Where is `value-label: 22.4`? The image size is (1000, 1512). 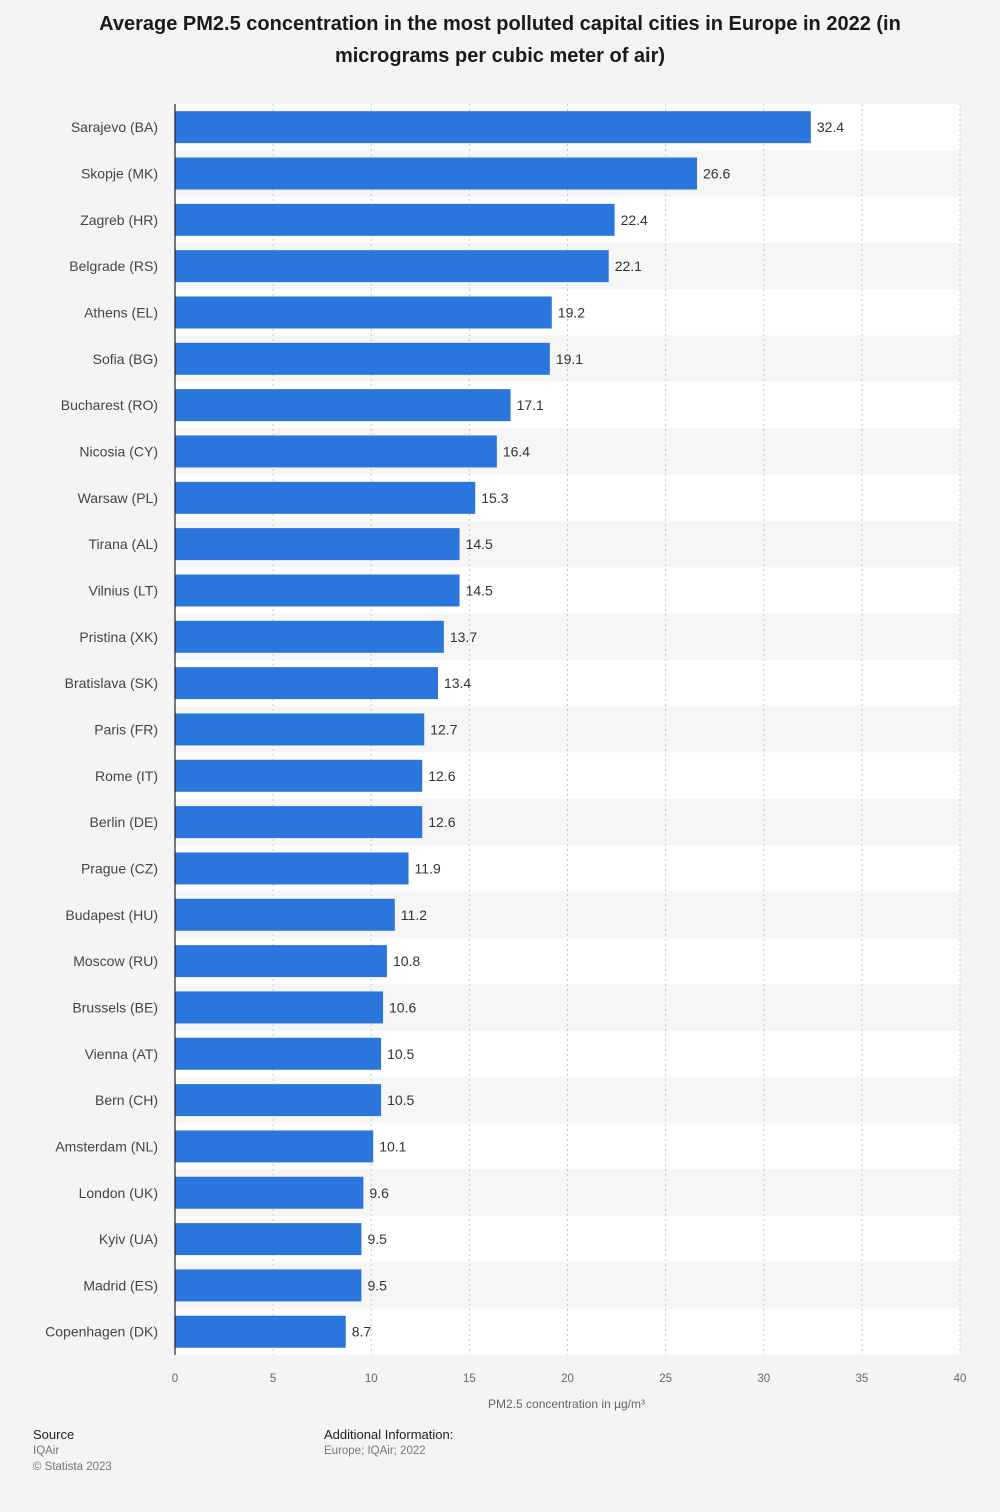
value-label: 22.4 is located at coordinates (634, 220).